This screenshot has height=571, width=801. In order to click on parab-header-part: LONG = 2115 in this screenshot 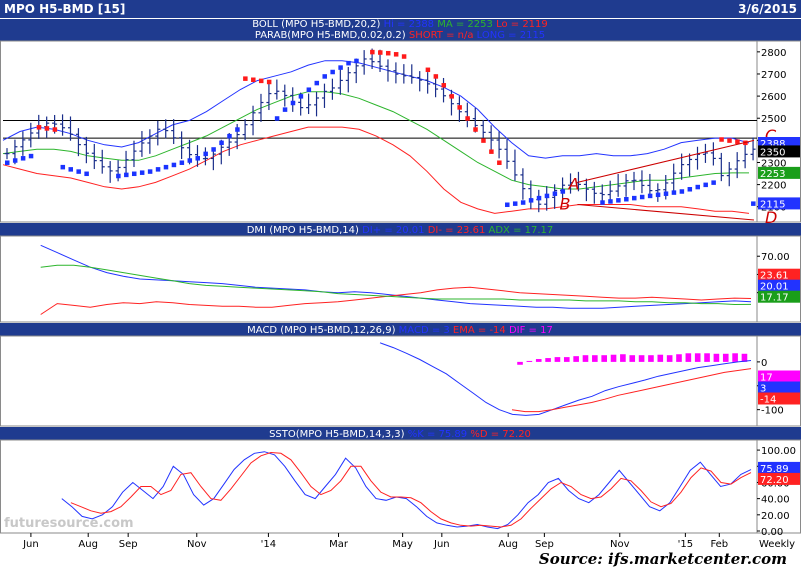, I will do `click(509, 35)`.